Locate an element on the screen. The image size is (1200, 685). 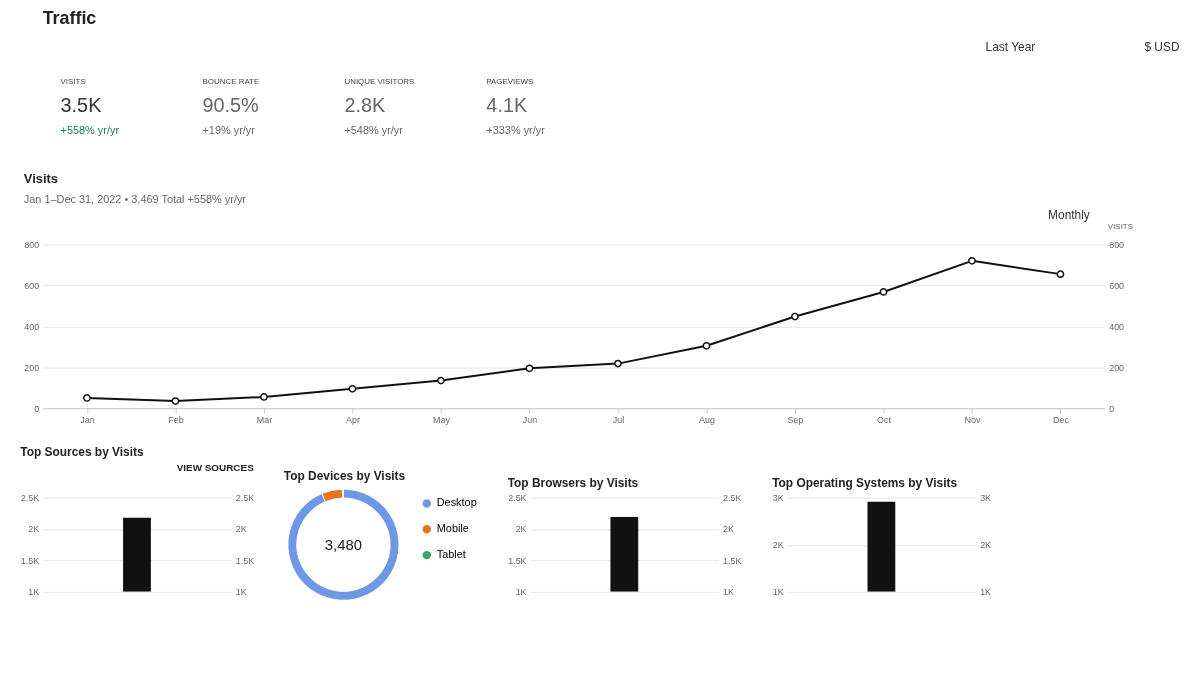
x-tick-label: May is located at coordinates (442, 419).